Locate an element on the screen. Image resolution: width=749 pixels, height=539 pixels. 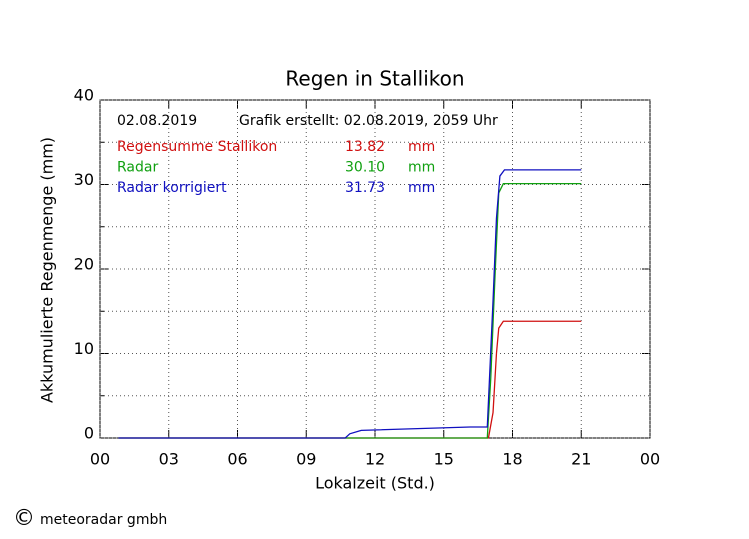
x-tick-label: 03 is located at coordinates (169, 459).